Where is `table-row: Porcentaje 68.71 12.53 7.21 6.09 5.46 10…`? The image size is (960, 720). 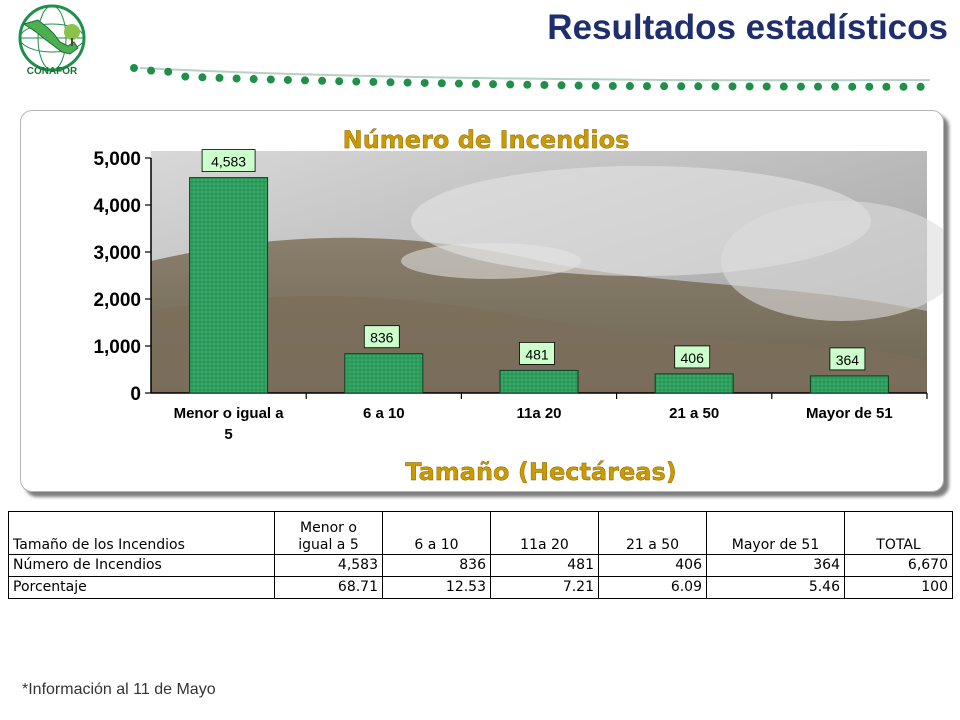 table-row: Porcentaje 68.71 12.53 7.21 6.09 5.46 10… is located at coordinates (480, 587).